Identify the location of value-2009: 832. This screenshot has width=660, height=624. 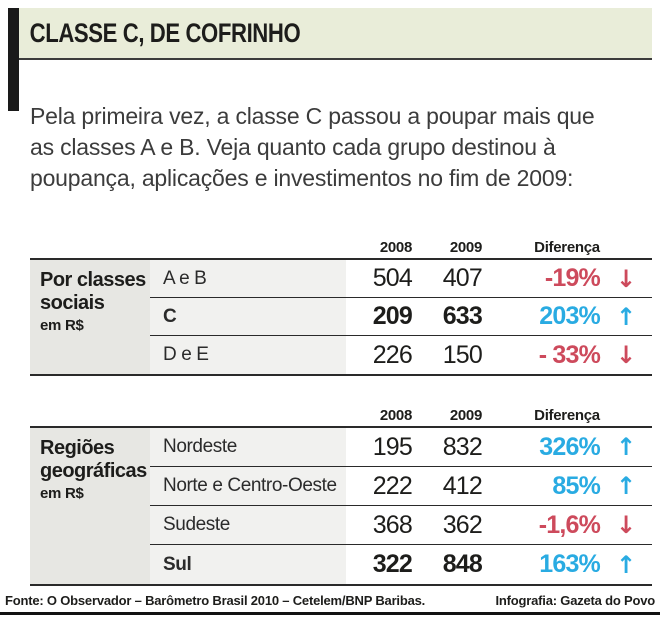
(462, 446).